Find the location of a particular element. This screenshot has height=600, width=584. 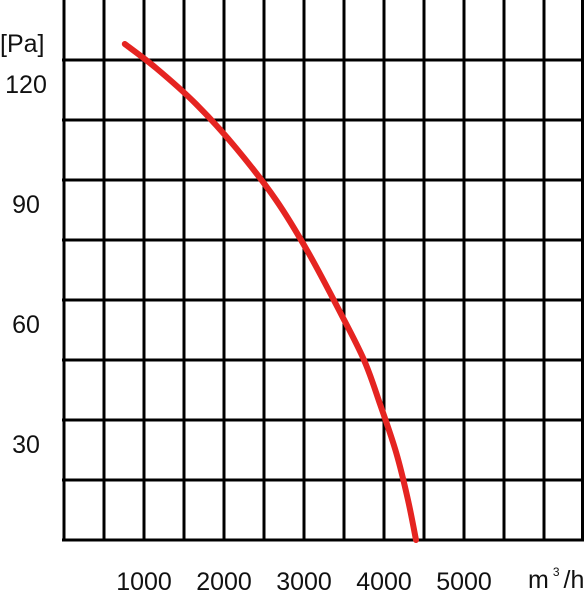

y-tick-label: 90 is located at coordinates (26, 205).